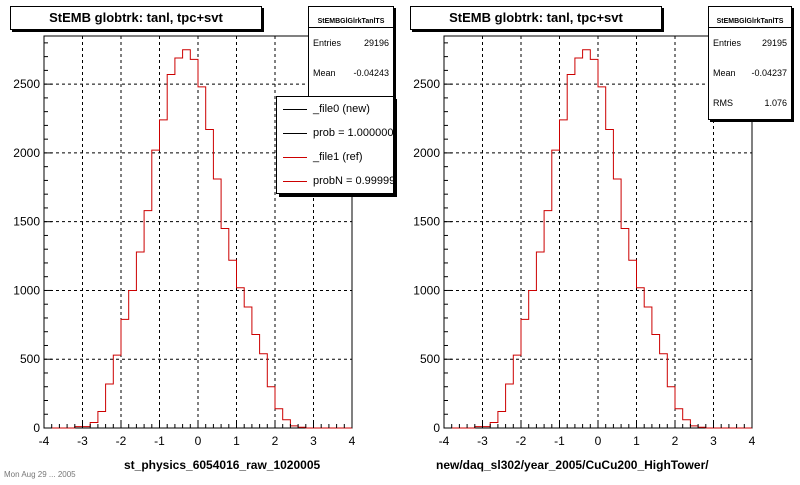  I want to click on right-stats-entries-row: Entries 29195, so click(750, 43).